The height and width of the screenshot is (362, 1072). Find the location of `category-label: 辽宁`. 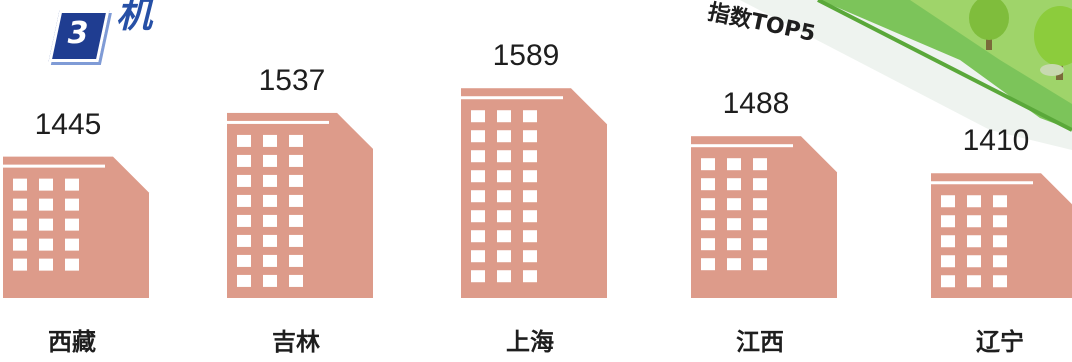

category-label: 辽宁 is located at coordinates (1000, 342).